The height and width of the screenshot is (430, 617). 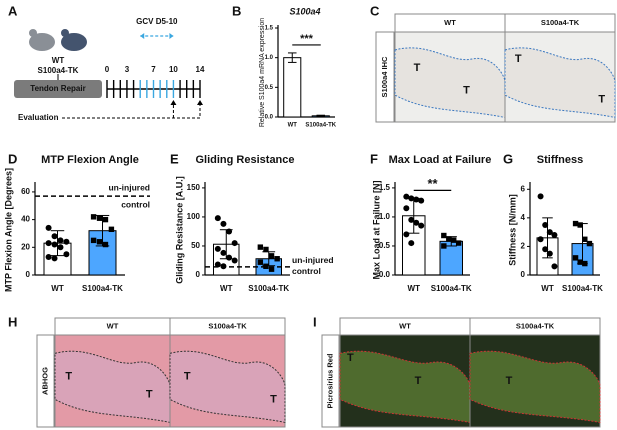 I want to click on significance-label: ***, so click(x=307, y=39).